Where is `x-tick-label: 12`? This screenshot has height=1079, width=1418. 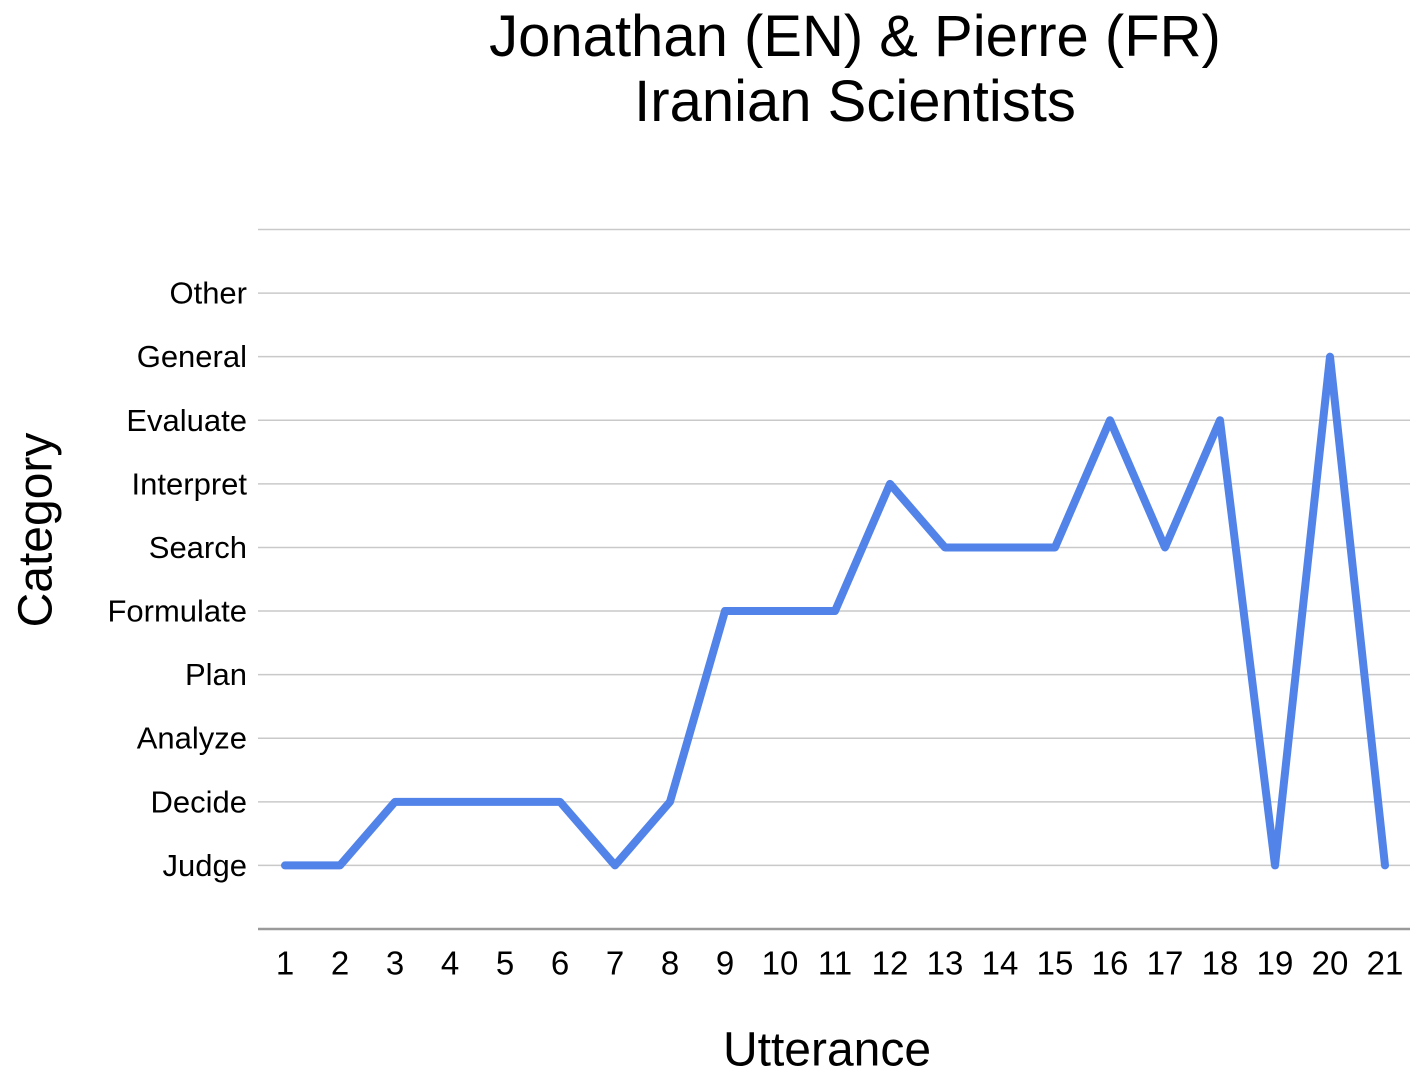
x-tick-label: 12 is located at coordinates (890, 963).